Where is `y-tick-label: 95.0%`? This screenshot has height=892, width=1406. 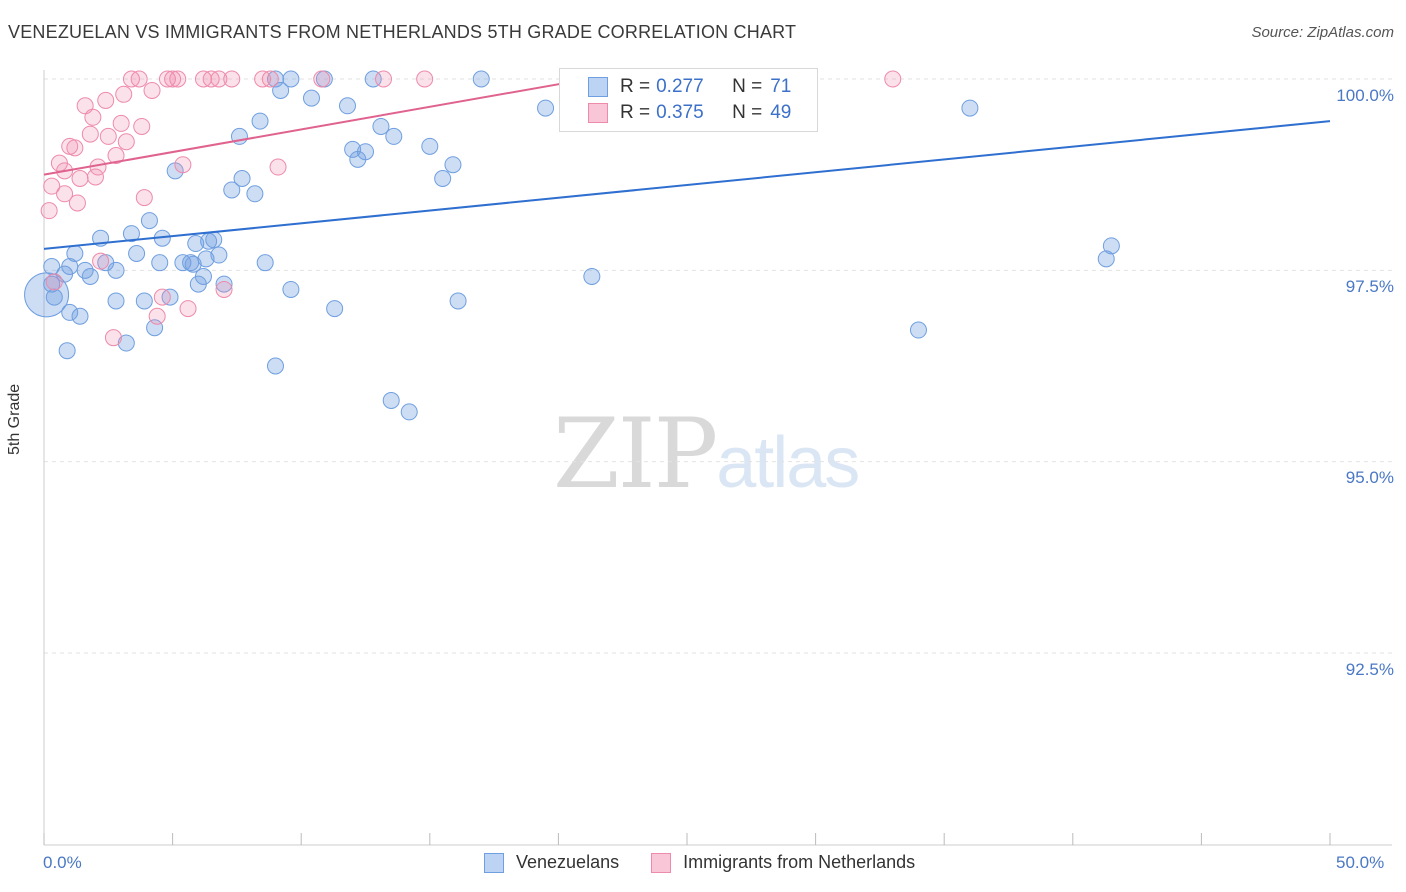
y-tick-label: 95.0% is located at coordinates (1369, 477).